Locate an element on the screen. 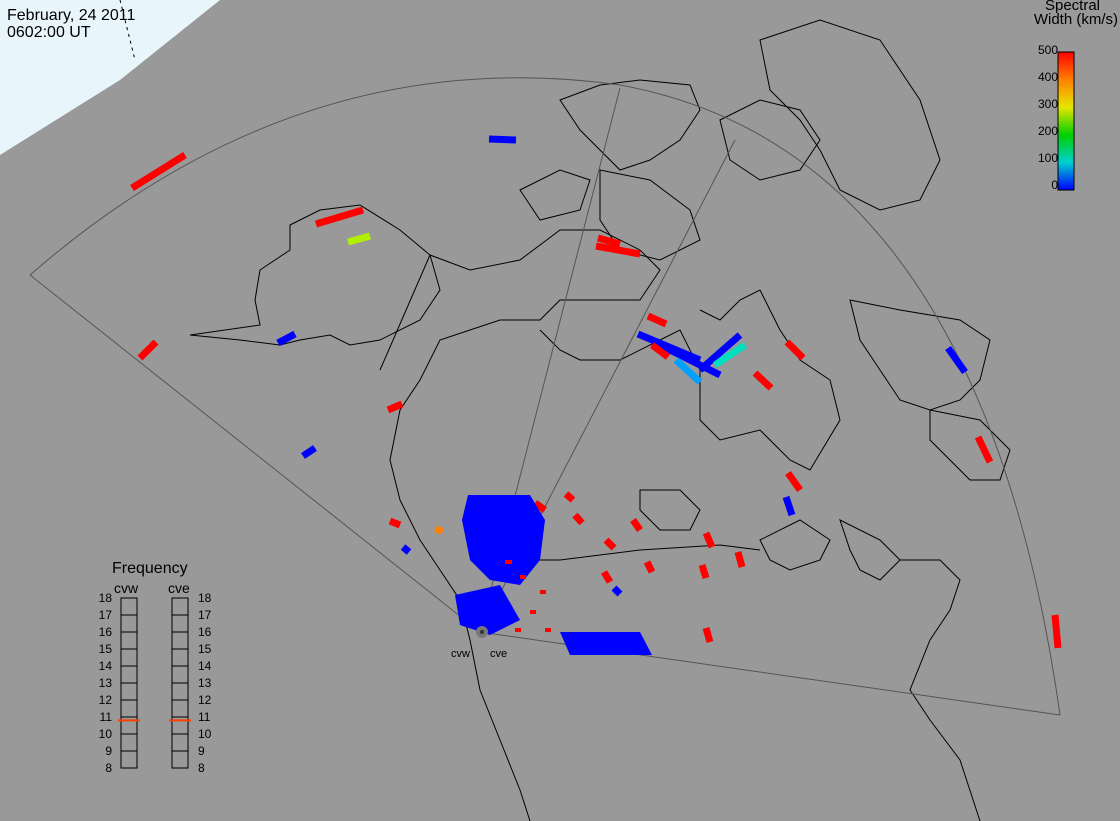 This screenshot has height=821, width=1120. frequency-tick-l-0: 18 is located at coordinates (105, 598).